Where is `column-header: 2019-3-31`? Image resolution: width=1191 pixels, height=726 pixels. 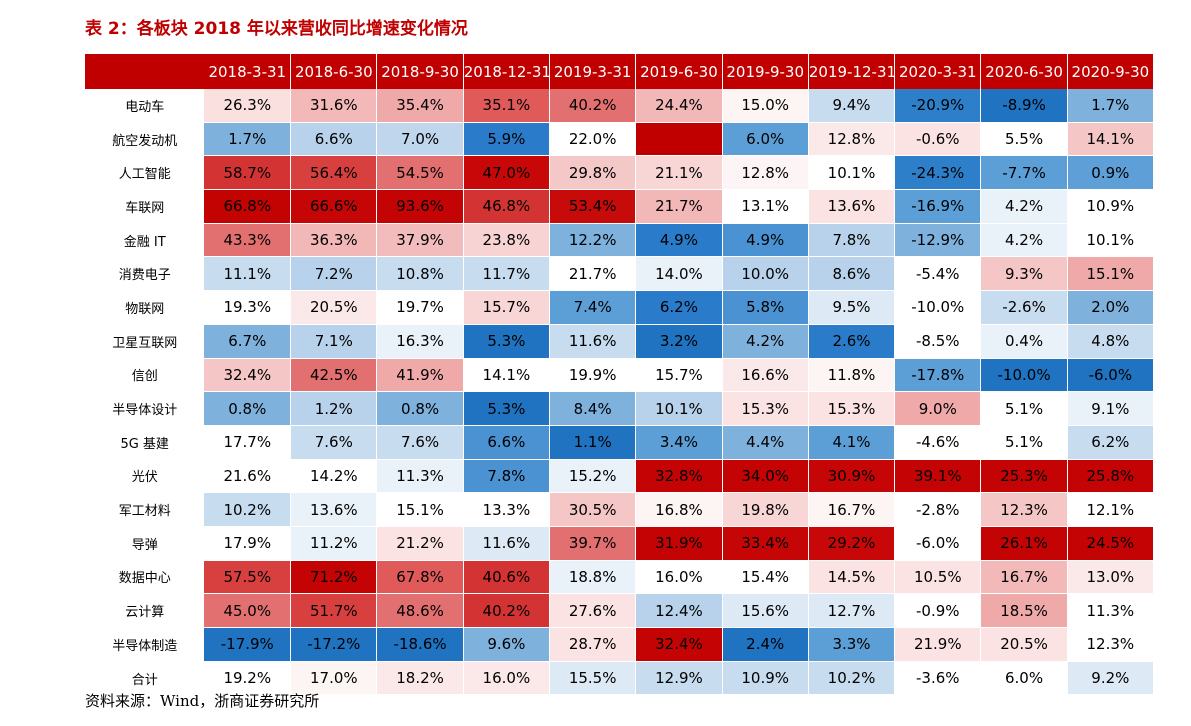 column-header: 2019-3-31 is located at coordinates (593, 71).